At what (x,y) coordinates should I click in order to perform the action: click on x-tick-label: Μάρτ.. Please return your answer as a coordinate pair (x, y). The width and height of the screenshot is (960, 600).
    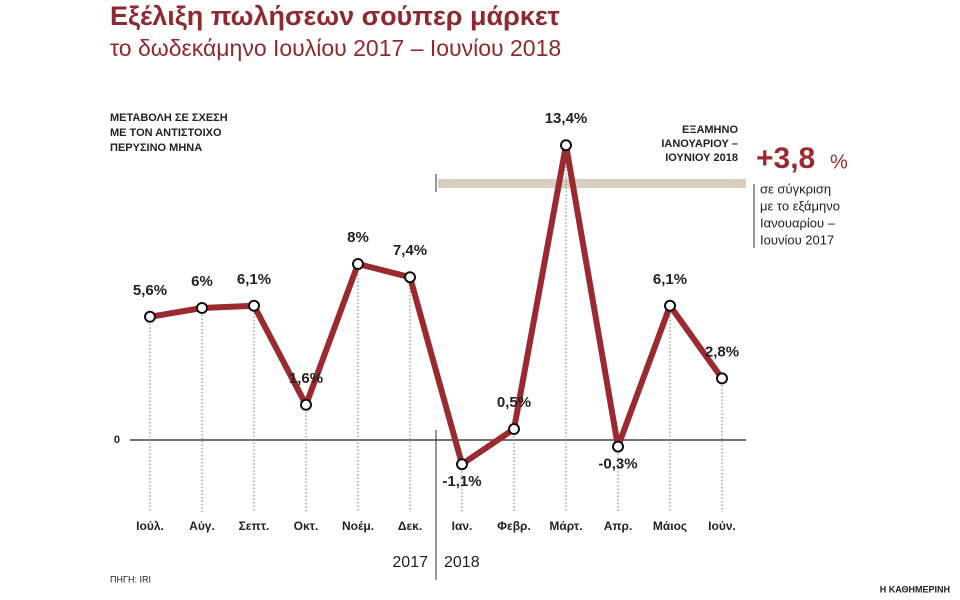
    Looking at the image, I should click on (565, 526).